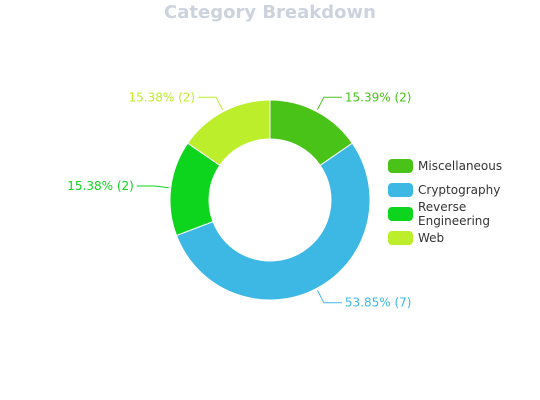  What do you see at coordinates (273, 221) in the screenshot?
I see `slice-cryptography` at bounding box center [273, 221].